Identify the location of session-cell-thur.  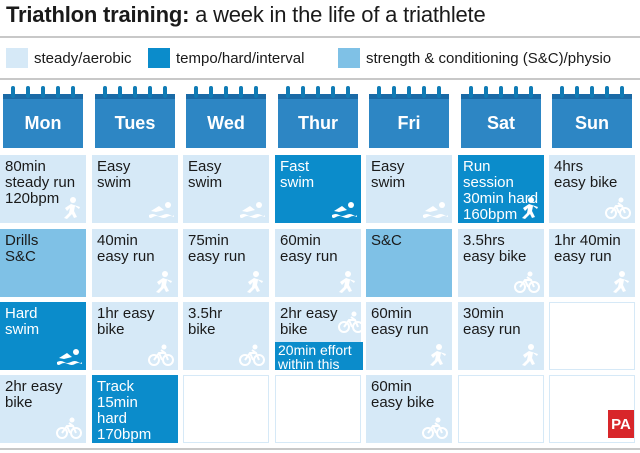
(318, 409).